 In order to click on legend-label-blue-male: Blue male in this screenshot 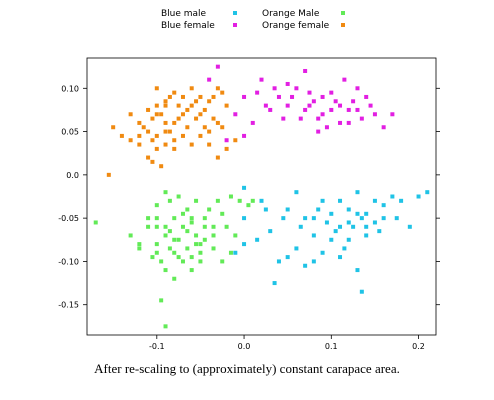, I will do `click(184, 14)`.